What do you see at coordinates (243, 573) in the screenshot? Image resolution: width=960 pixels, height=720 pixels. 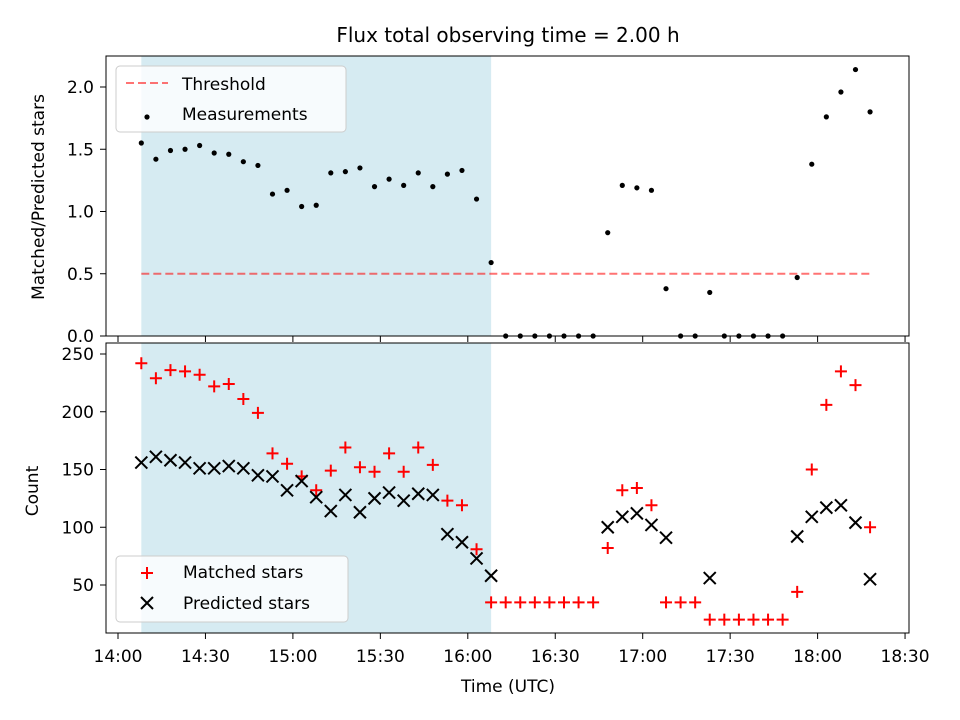 I see `legend-matched-label: Matched stars` at bounding box center [243, 573].